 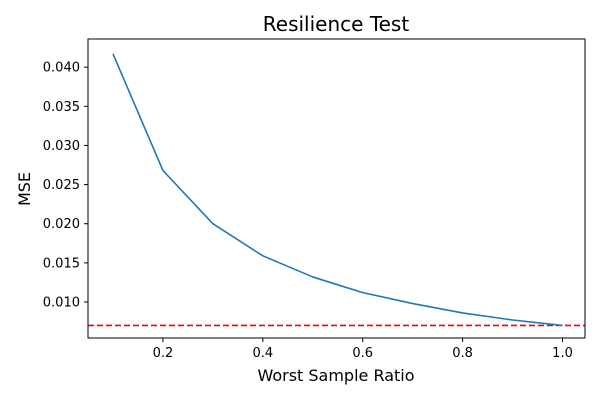 I want to click on x-tick-label: 0.6, so click(x=362, y=353).